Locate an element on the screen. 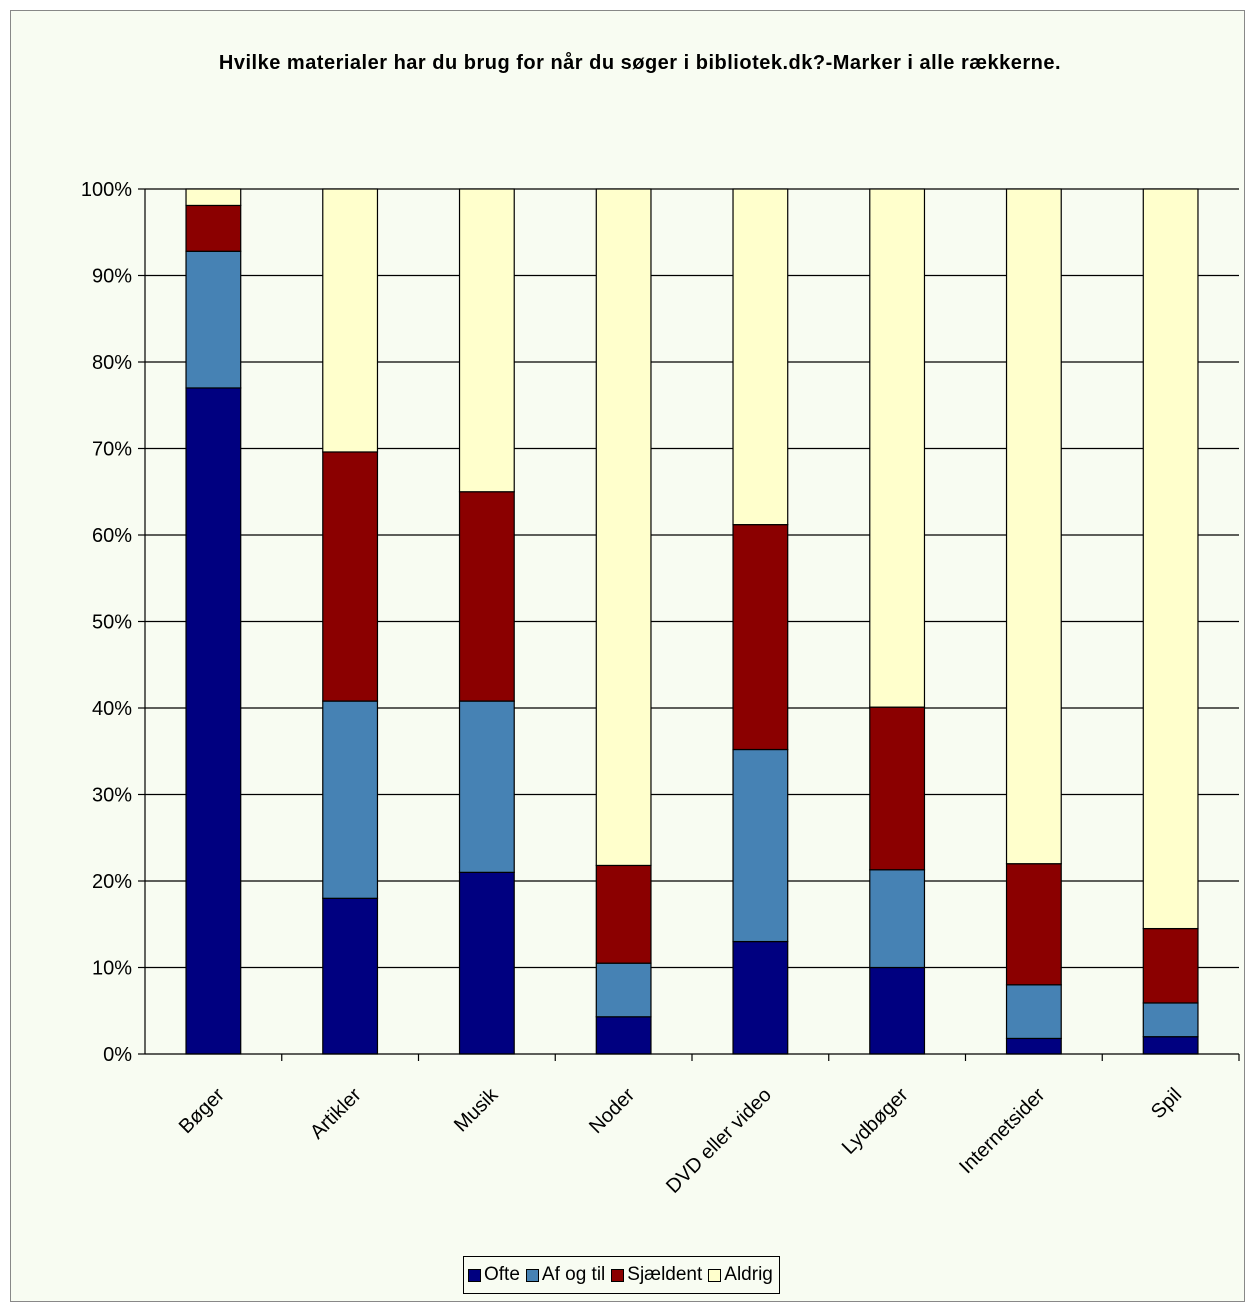  x-tick-label: Spil is located at coordinates (1166, 1103).